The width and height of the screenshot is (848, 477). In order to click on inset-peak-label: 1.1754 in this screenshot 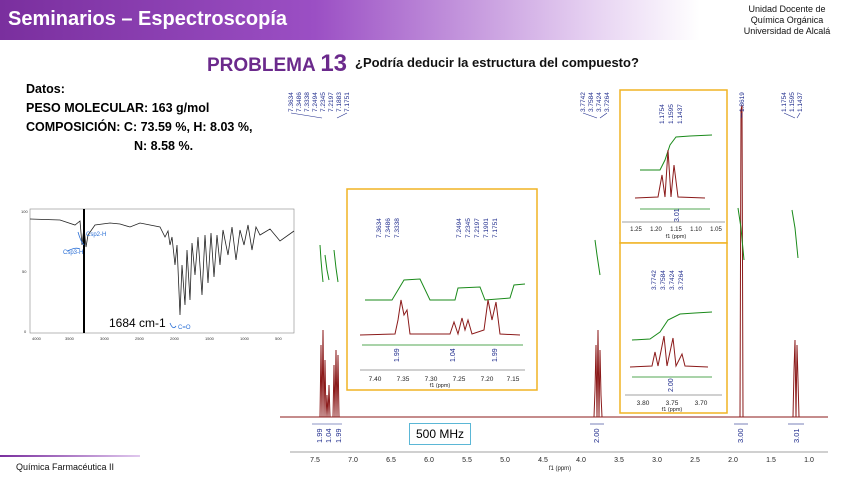, I will do `click(662, 114)`.